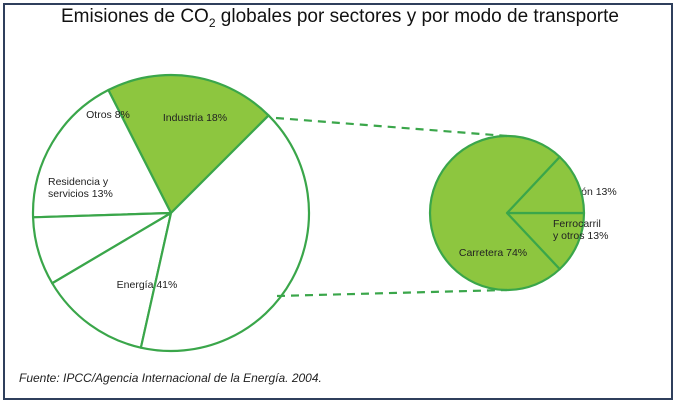 Image resolution: width=680 pixels, height=407 pixels. I want to click on connector-line-top, so click(391, 127).